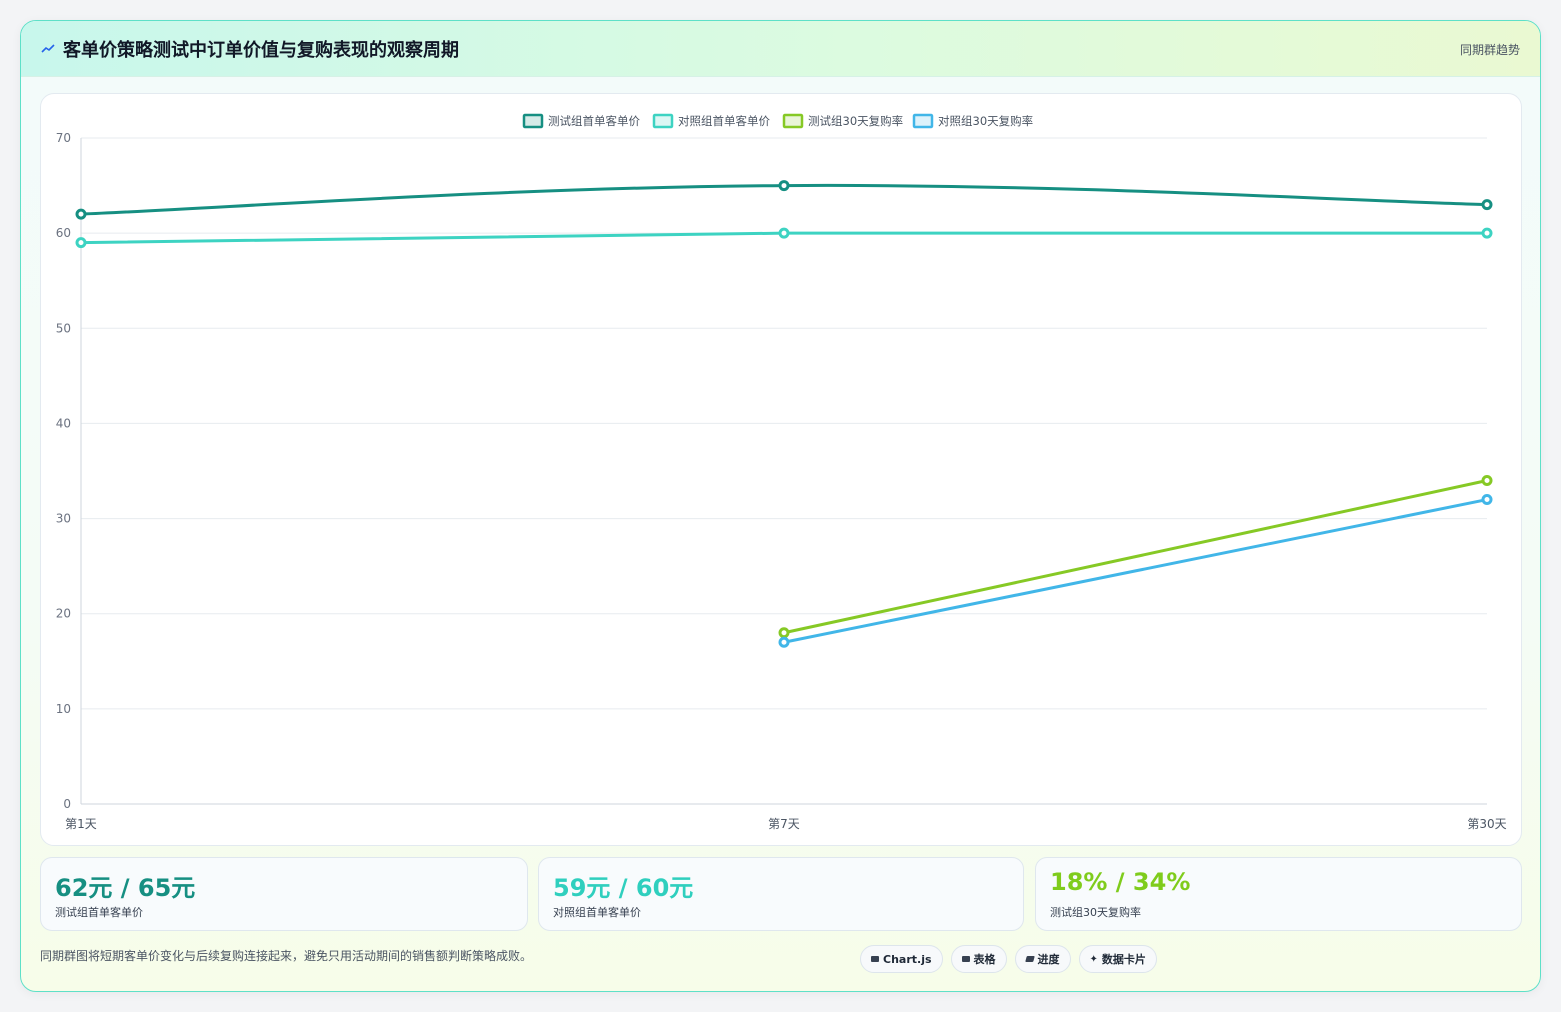 This screenshot has height=1012, width=1561. I want to click on y-tick-label: 70, so click(63, 138).